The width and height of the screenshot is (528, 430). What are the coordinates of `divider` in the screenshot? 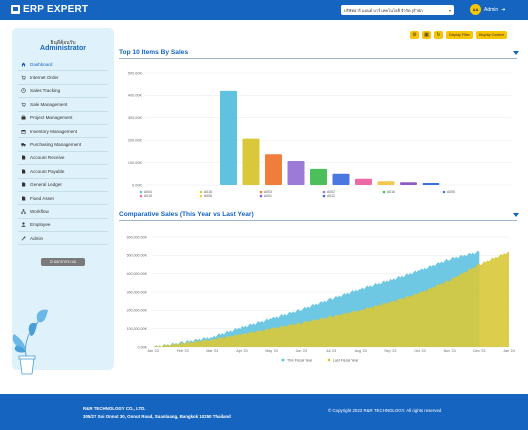 It's located at (318, 220).